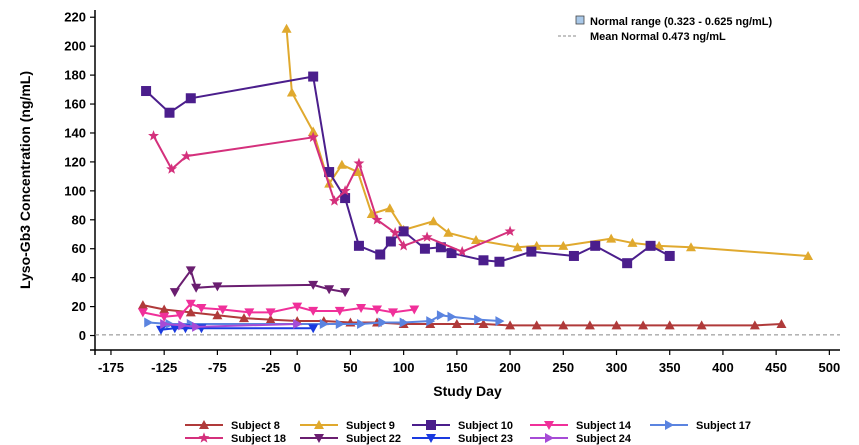 The image size is (859, 445). What do you see at coordinates (278, 310) in the screenshot?
I see `subject-14-series` at bounding box center [278, 310].